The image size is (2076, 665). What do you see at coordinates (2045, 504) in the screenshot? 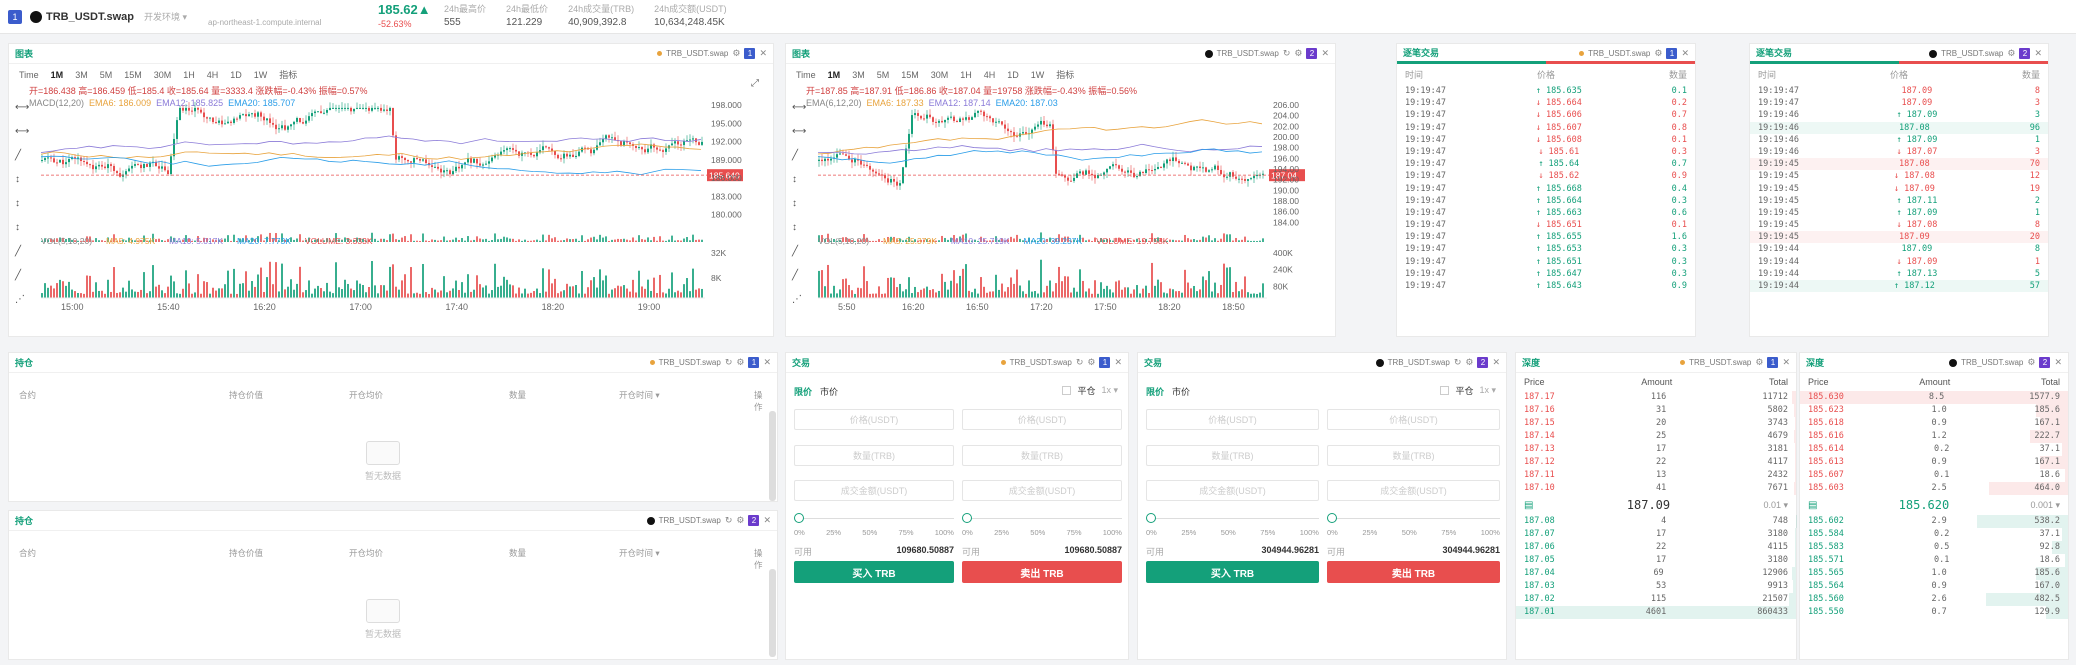
I see `price-step-select: 0.001 ▾` at bounding box center [2045, 504].